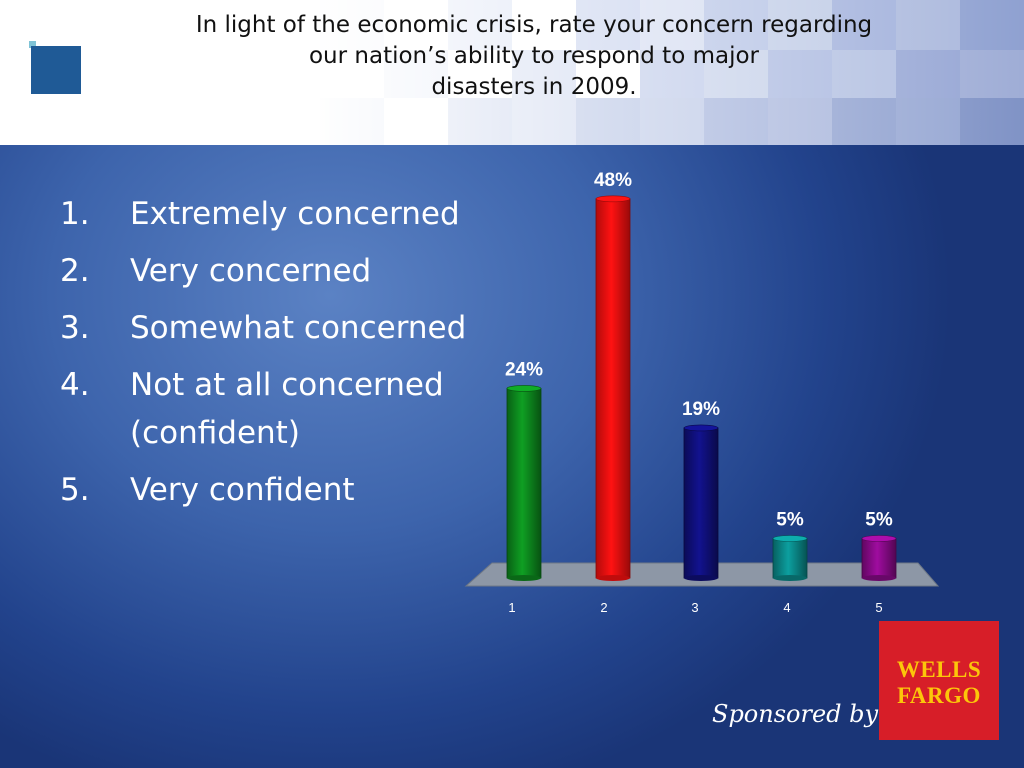 The height and width of the screenshot is (768, 1024). I want to click on x-tick-label-5: 5, so click(878, 607).